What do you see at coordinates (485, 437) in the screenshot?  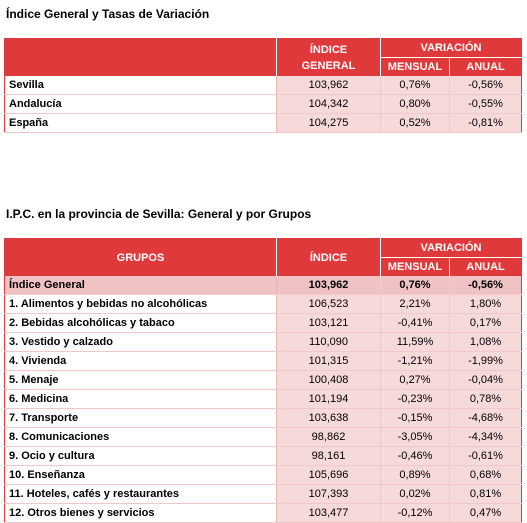 I see `row-anual: -4,34%` at bounding box center [485, 437].